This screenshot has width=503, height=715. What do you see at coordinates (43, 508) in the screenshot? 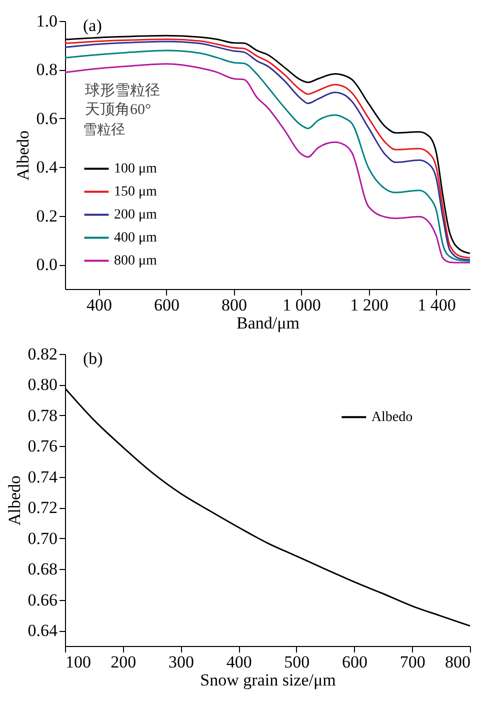
I see `y-tick-label: 0.72` at bounding box center [43, 508].